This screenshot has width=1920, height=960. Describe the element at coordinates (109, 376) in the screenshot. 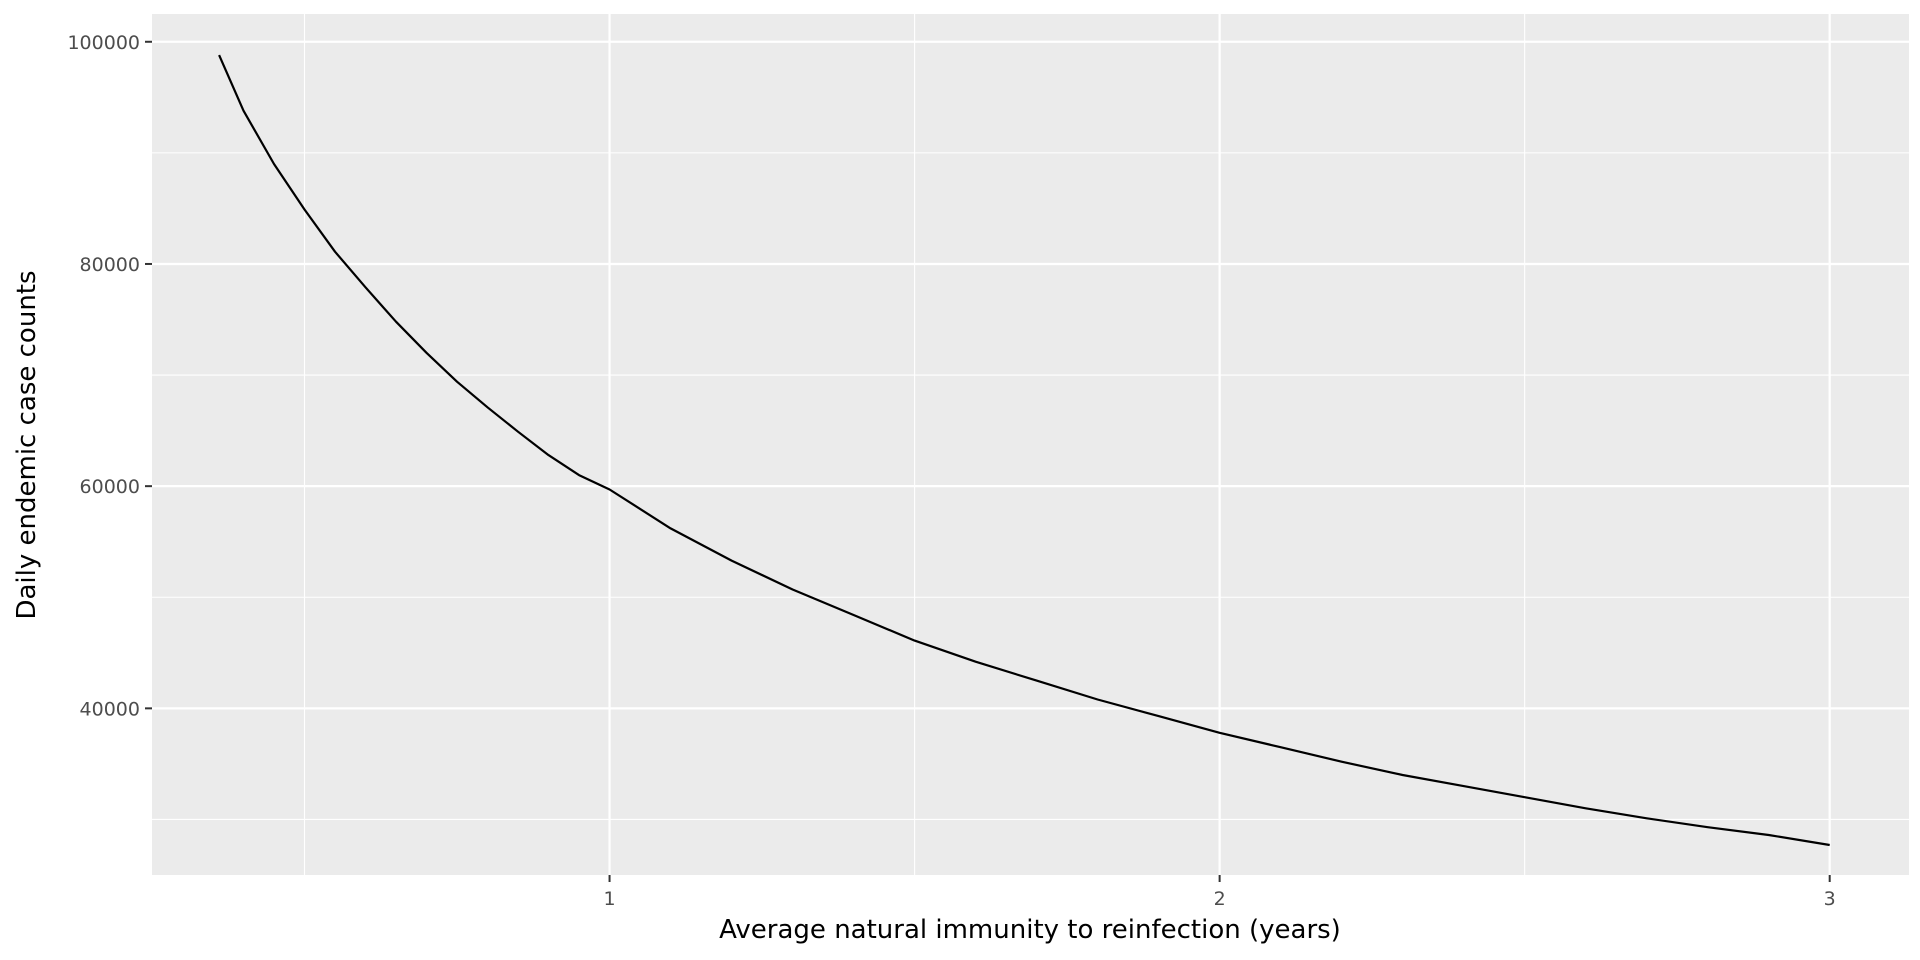

I see `y-axis: 40000 60000 80000 100000` at that location.